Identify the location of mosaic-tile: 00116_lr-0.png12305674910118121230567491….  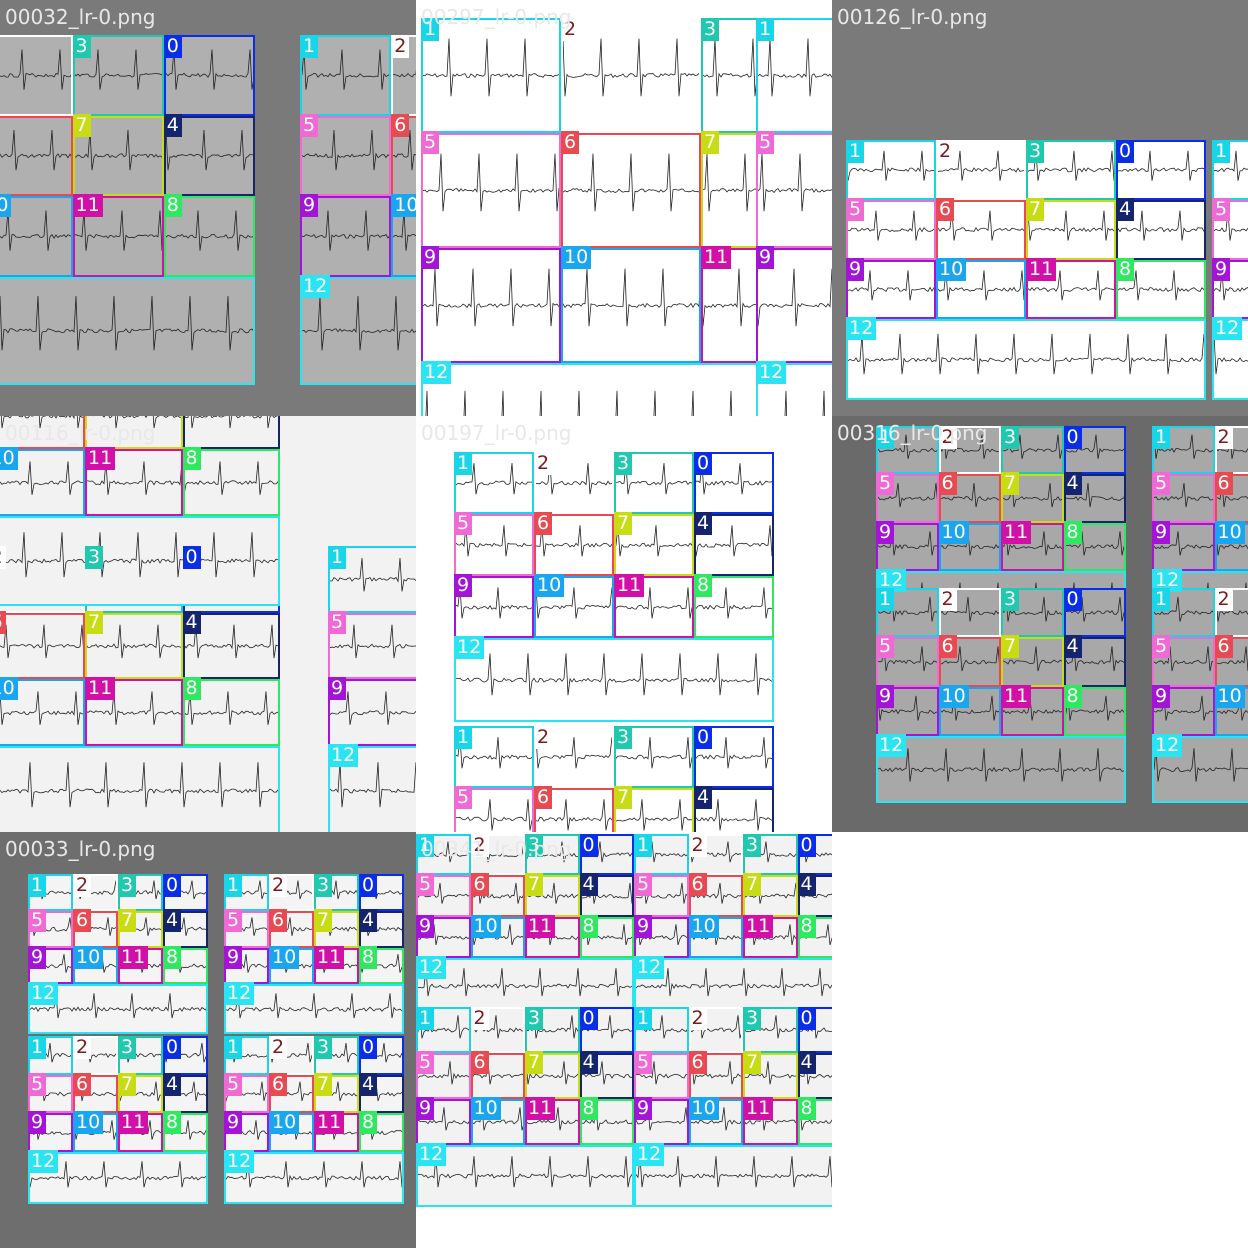
(208, 624).